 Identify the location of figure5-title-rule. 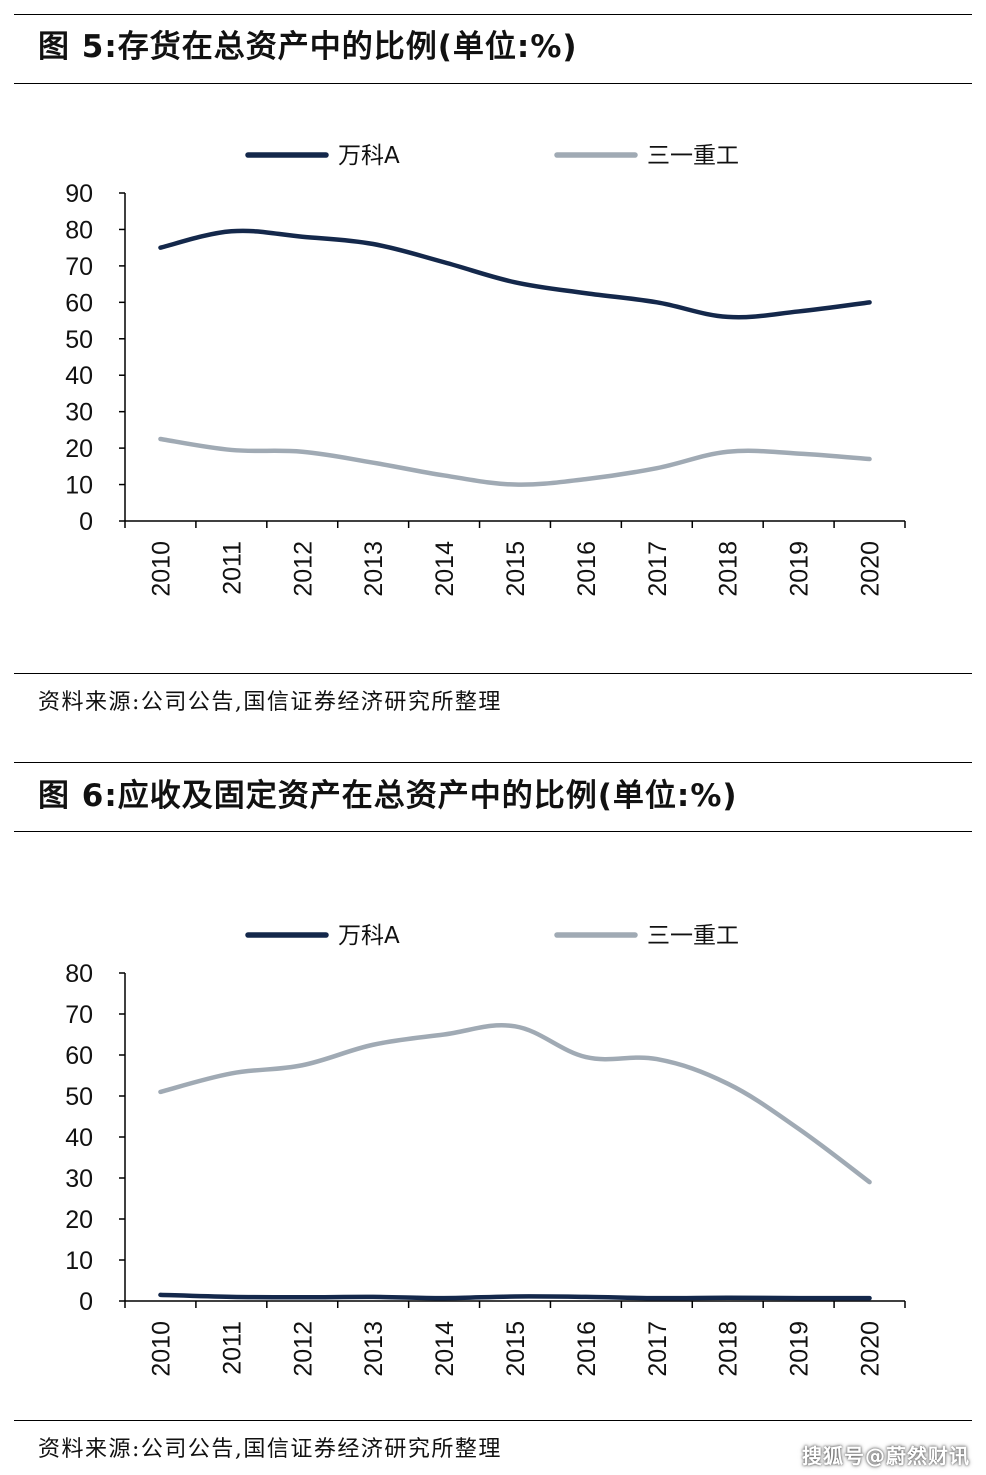
(493, 83).